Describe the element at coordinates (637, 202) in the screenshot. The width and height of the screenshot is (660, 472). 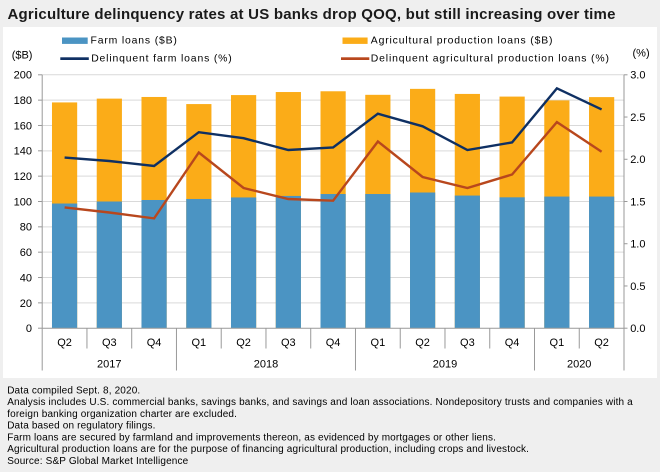
I see `svg-text: 1.5` at that location.